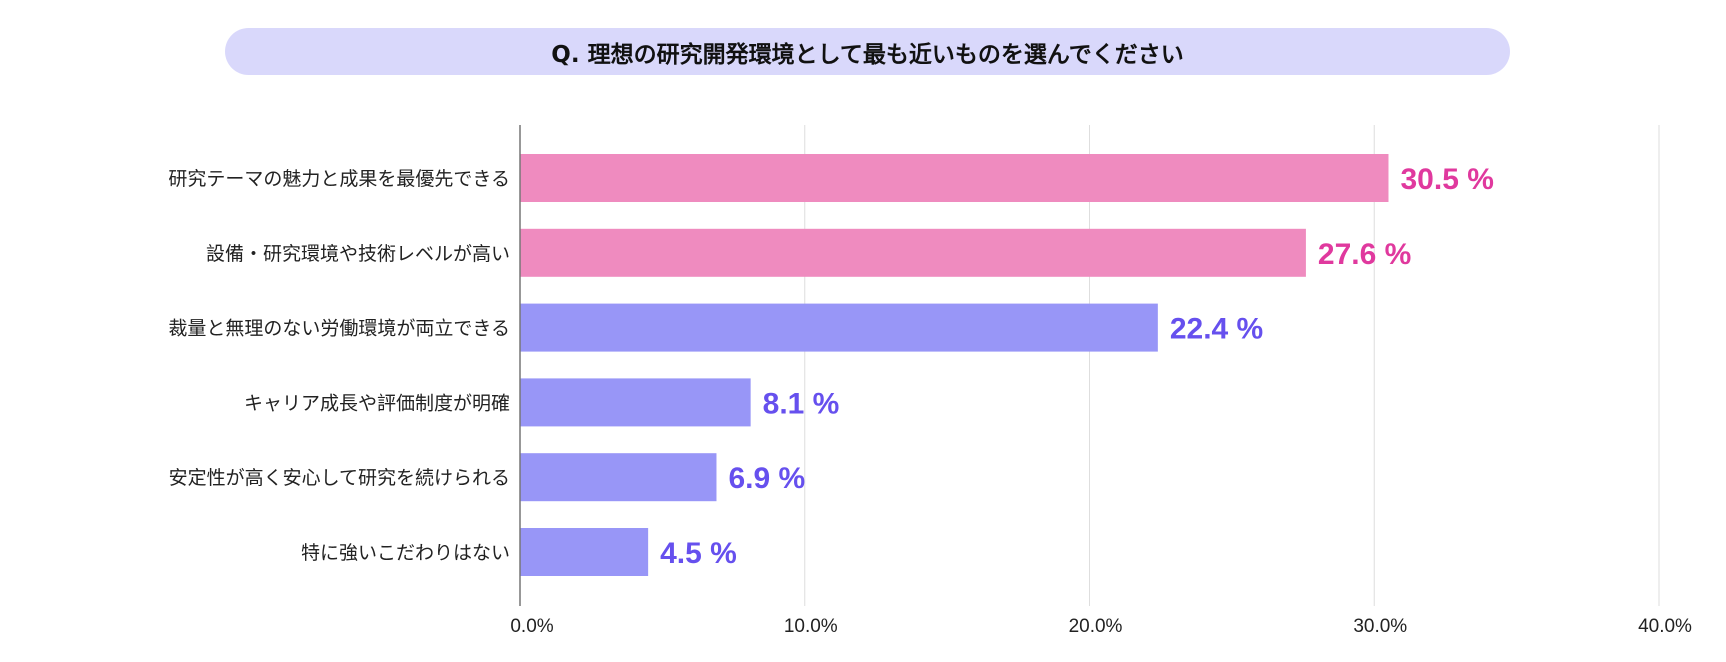  I want to click on category-label: 裁量と無理のない労働環境が両立できる, so click(339, 329).